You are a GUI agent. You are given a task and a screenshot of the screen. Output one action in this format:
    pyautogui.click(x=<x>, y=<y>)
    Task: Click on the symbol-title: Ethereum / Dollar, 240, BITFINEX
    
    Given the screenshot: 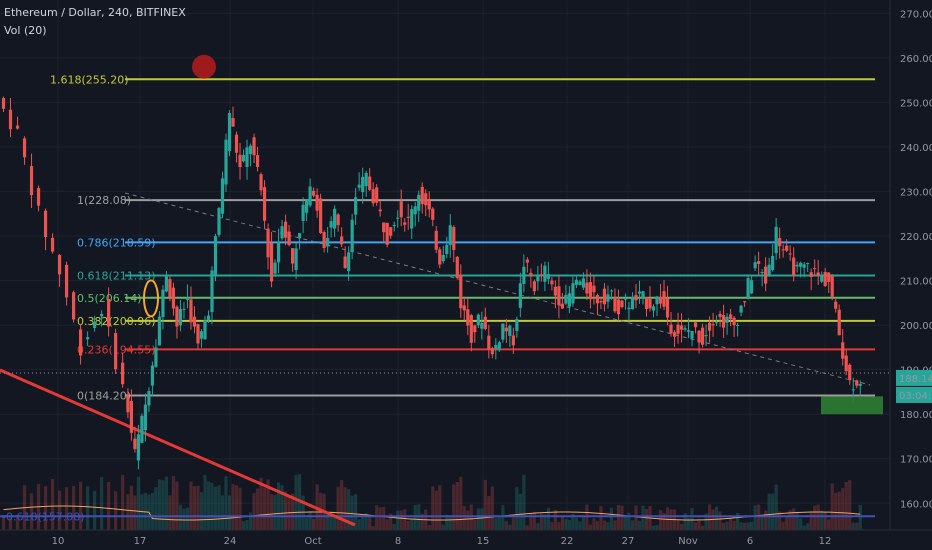 What is the action you would take?
    pyautogui.click(x=95, y=12)
    